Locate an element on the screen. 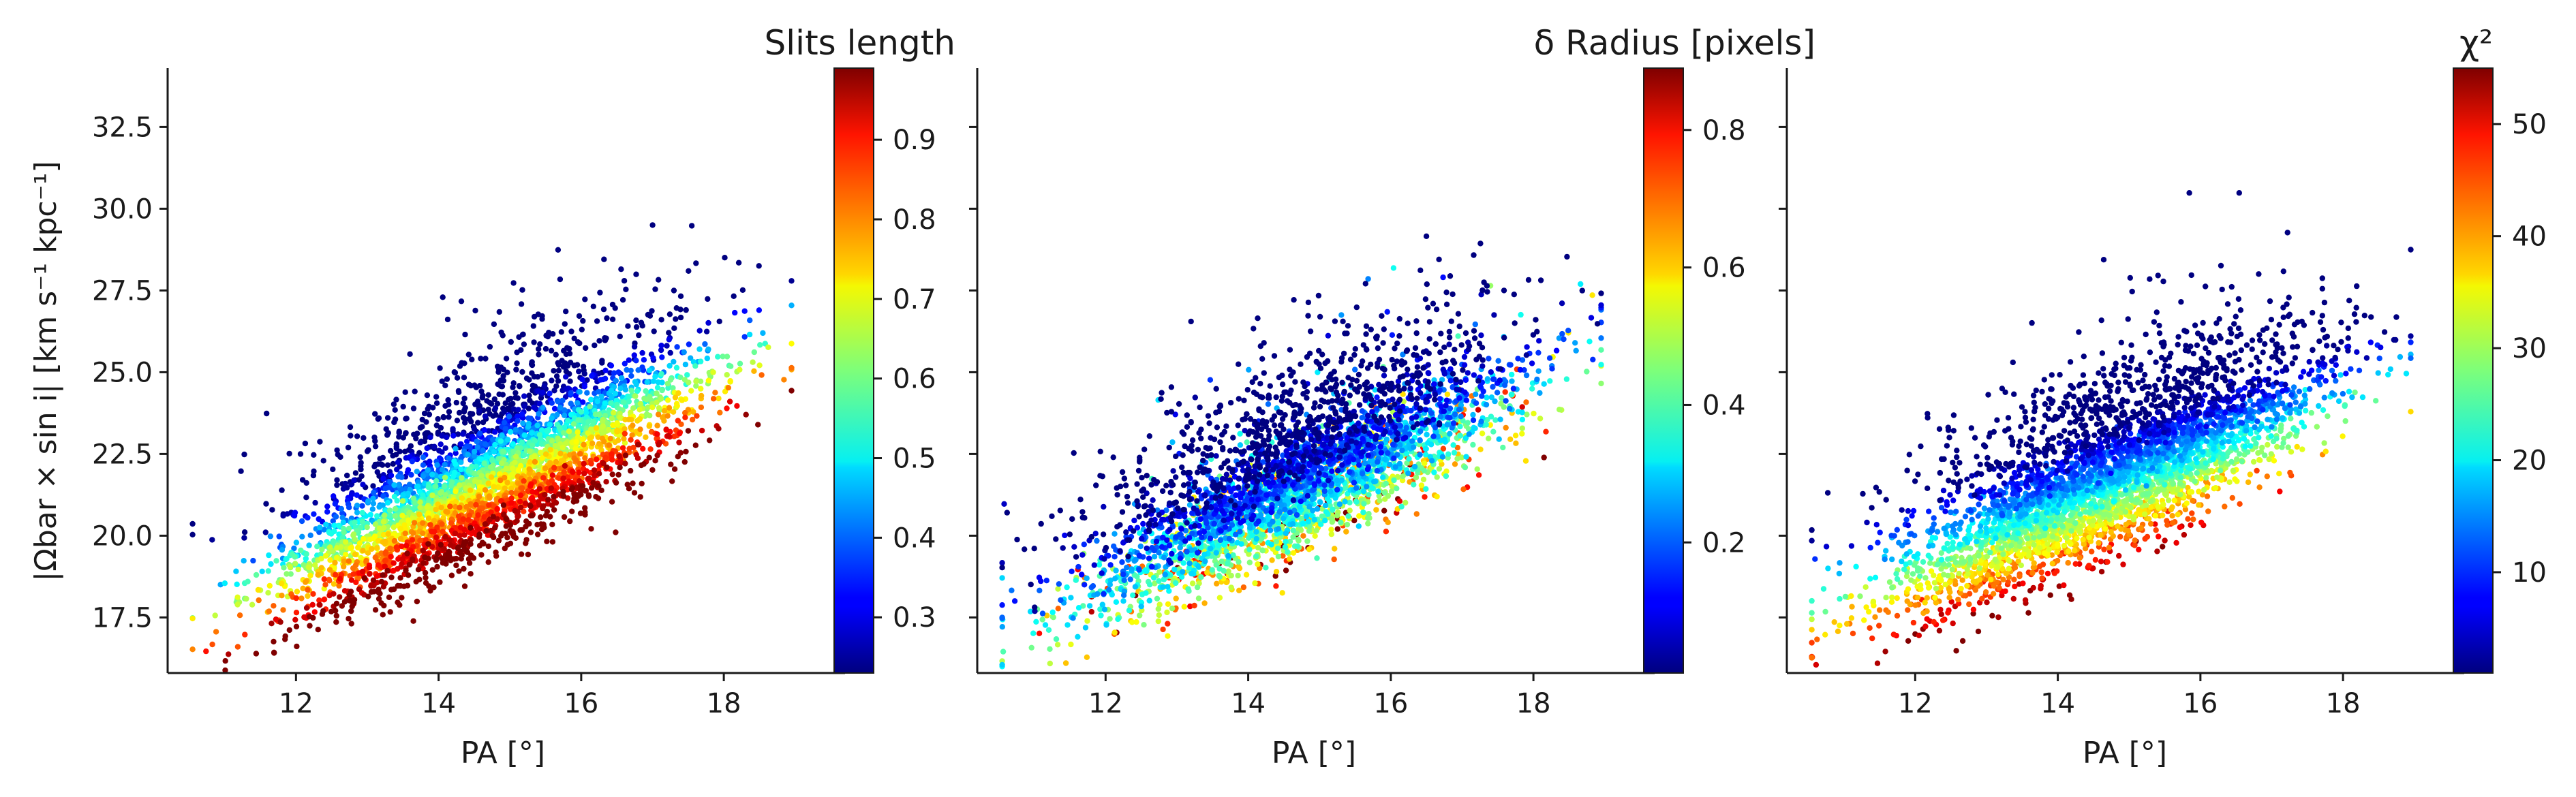  y-tick-label: 30.0 is located at coordinates (123, 209).